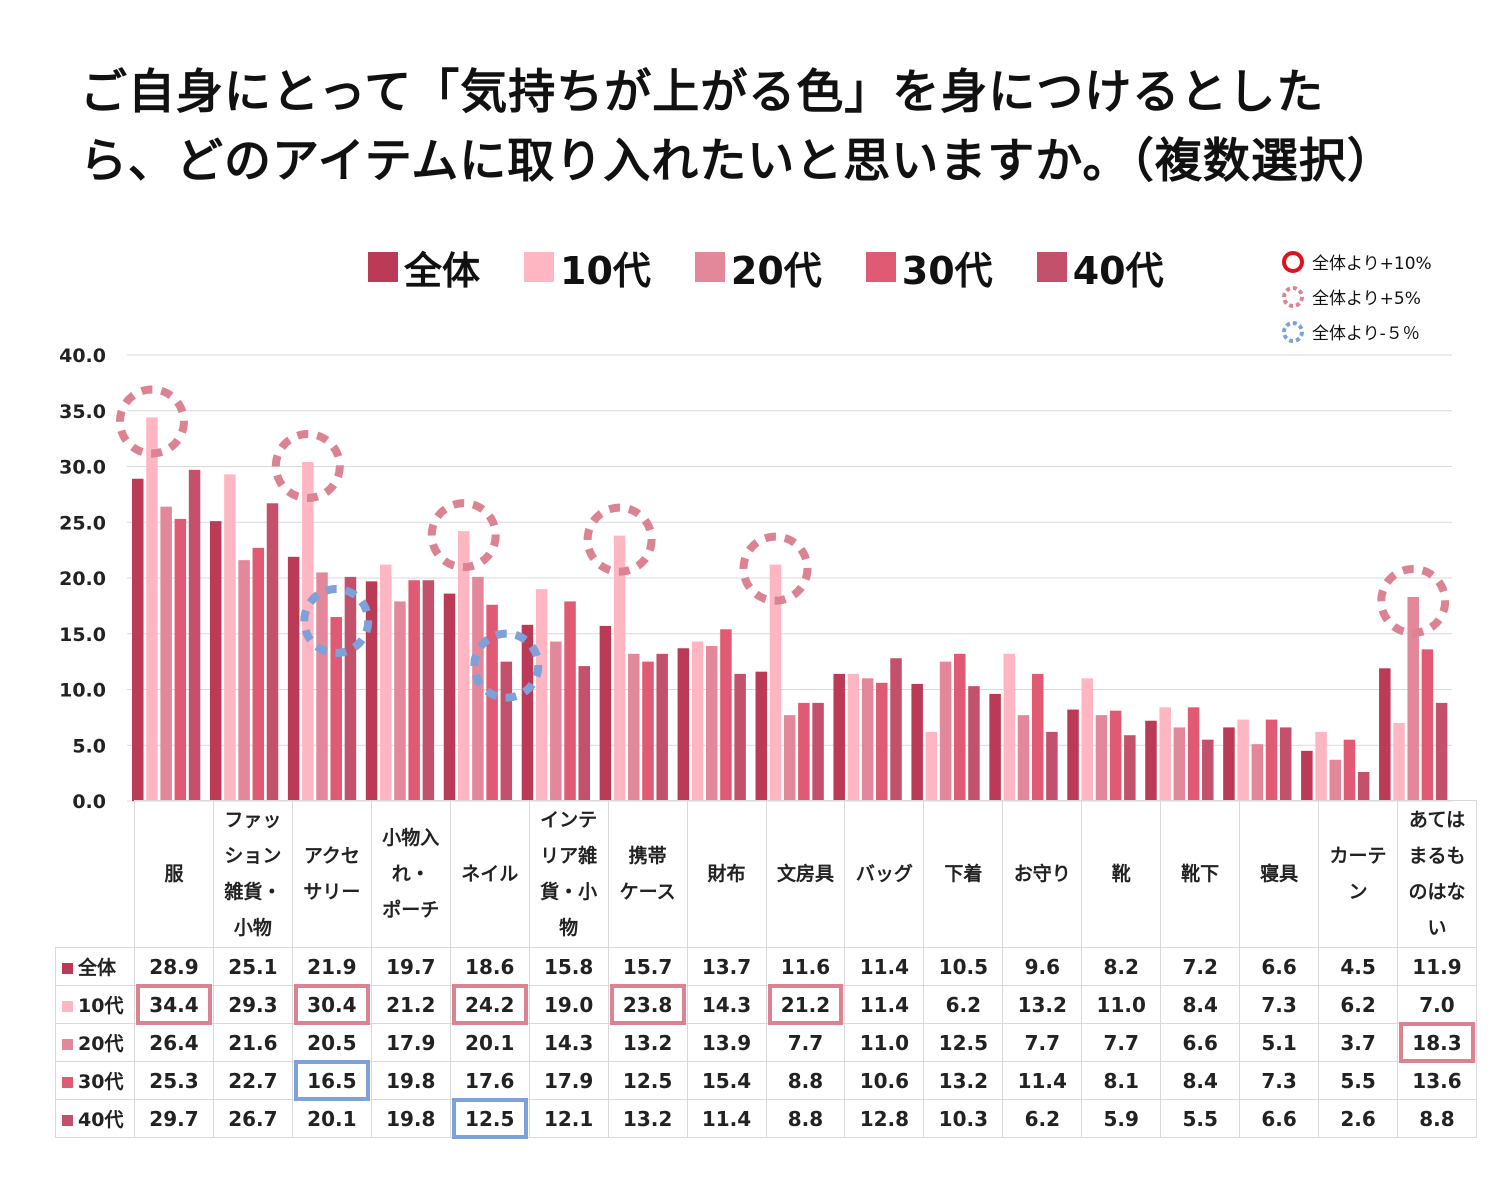 This screenshot has width=1500, height=1200. What do you see at coordinates (884, 1004) in the screenshot?
I see `table-cell: 11.4` at bounding box center [884, 1004].